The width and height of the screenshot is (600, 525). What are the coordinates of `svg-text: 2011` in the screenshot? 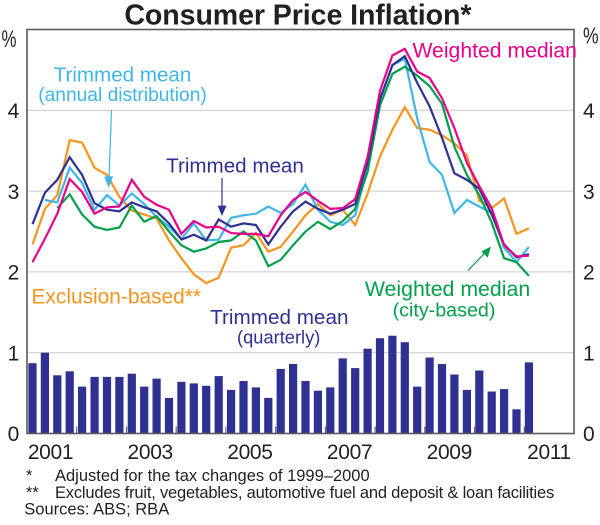 It's located at (549, 452).